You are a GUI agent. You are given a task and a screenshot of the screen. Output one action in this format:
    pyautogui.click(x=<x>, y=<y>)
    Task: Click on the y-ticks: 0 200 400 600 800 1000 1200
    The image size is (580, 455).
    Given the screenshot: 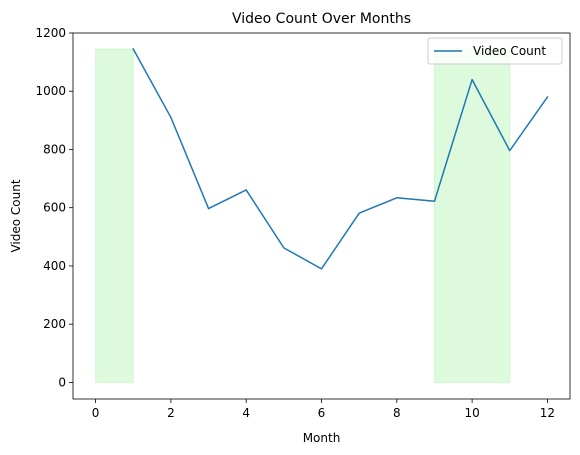 What is the action you would take?
    pyautogui.click(x=54, y=207)
    